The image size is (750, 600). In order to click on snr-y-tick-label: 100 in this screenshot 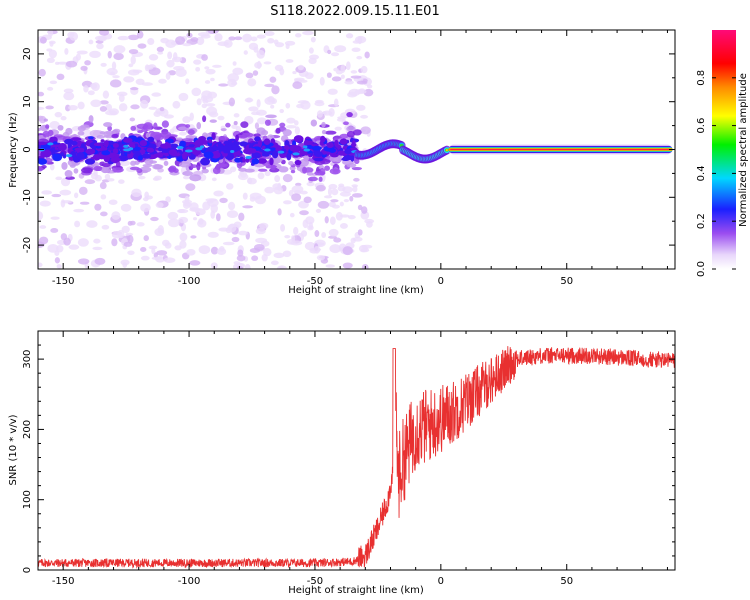, I will do `click(27, 499)`.